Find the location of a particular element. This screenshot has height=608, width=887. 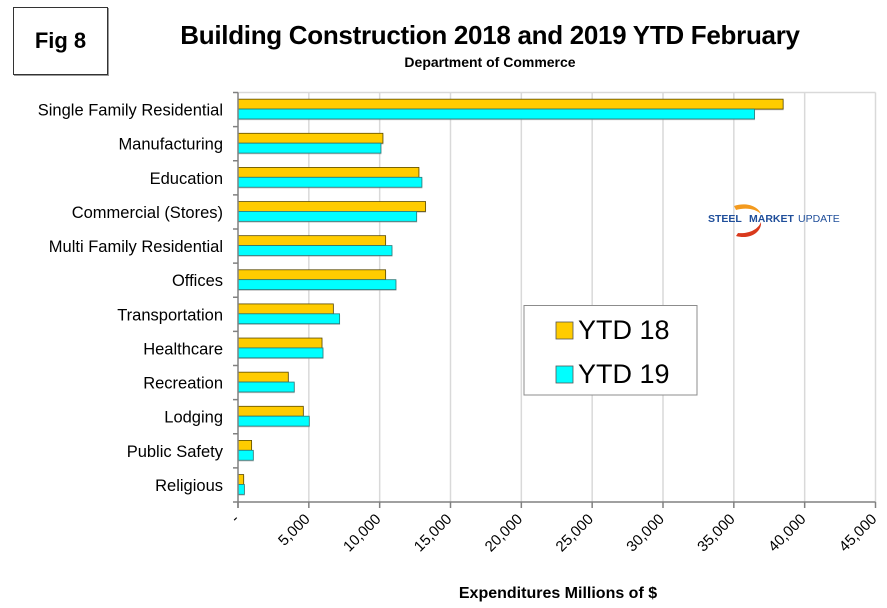

legend-swatch-ytd19 is located at coordinates (564, 374).